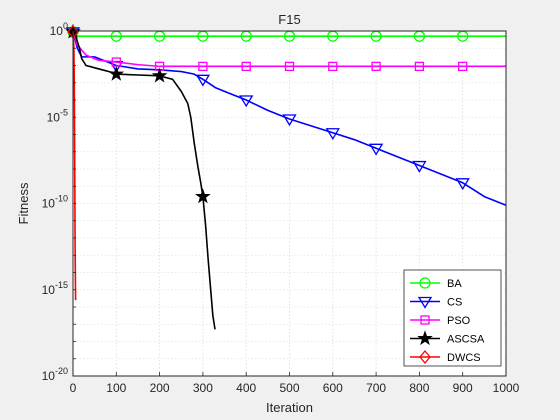  What do you see at coordinates (463, 388) in the screenshot?
I see `x-tick-label: 900` at bounding box center [463, 388].